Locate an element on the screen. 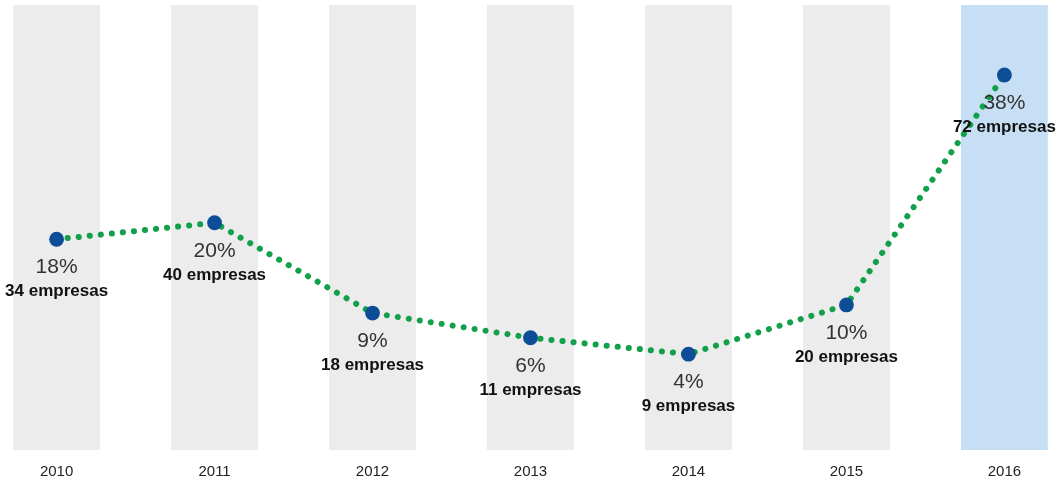 This screenshot has width=1061, height=483. x-tick-label: 2013 is located at coordinates (530, 470).